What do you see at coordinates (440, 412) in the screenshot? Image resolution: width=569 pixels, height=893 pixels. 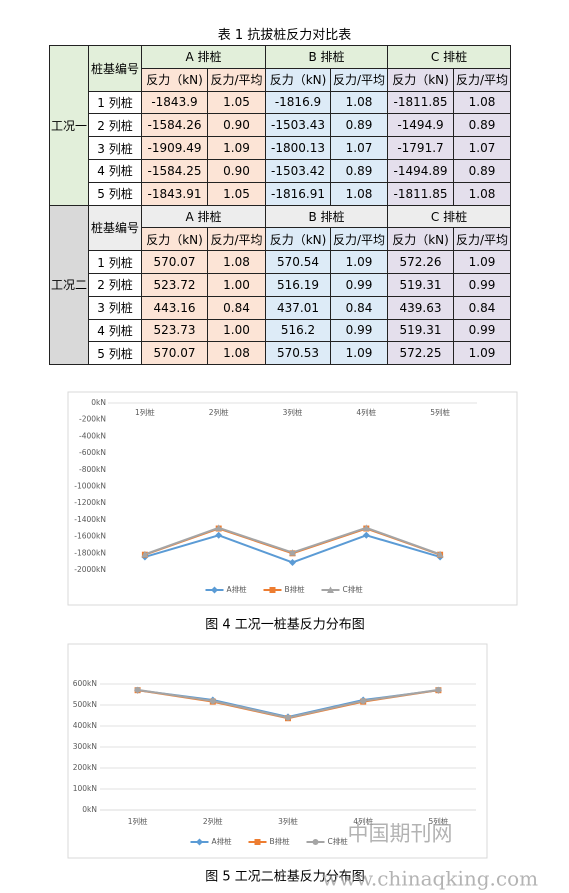 I see `x-tick-label: 5列桩` at bounding box center [440, 412].